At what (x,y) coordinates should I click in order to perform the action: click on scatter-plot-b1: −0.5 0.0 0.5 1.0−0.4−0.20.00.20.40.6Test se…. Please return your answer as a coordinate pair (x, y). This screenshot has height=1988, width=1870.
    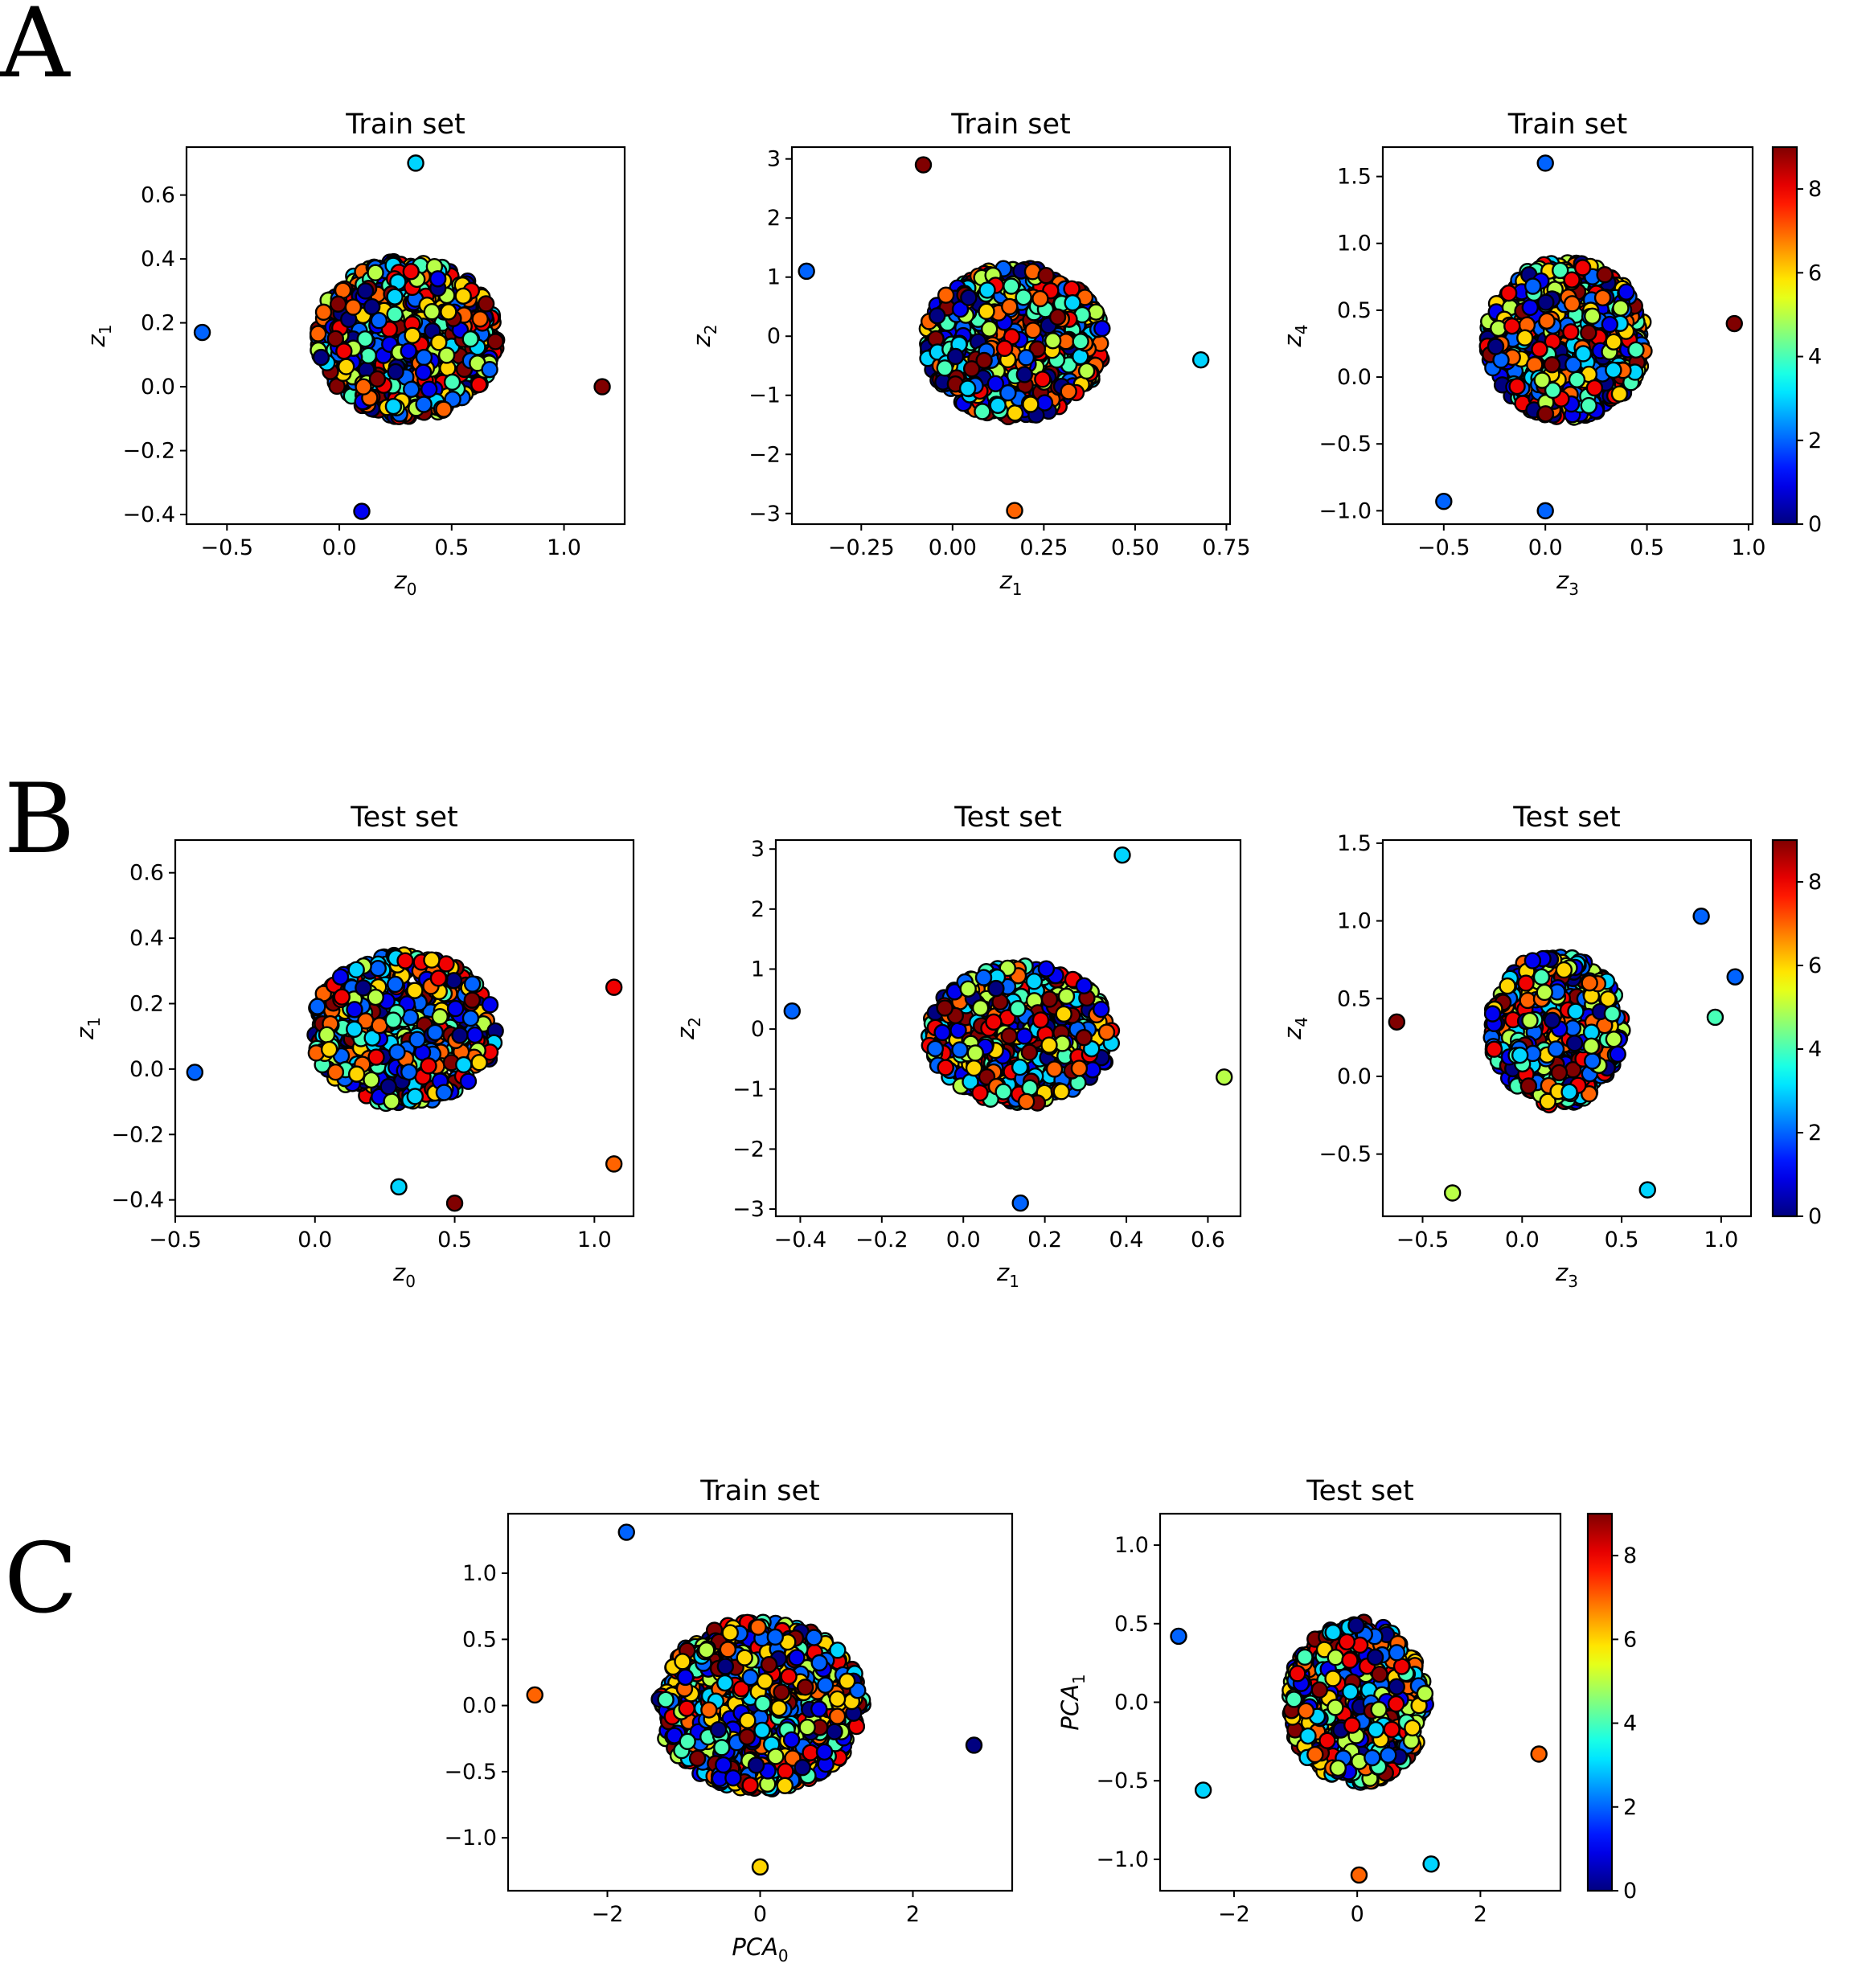
    Looking at the image, I should click on (353, 1046).